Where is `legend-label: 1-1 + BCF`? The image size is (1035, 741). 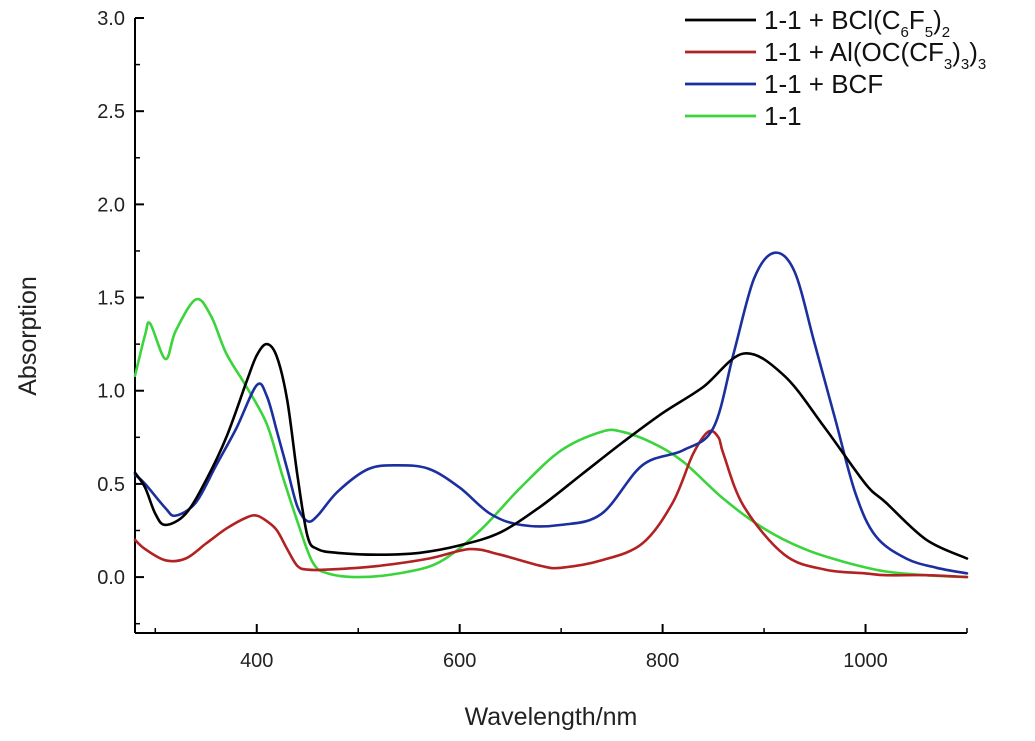 legend-label: 1-1 + BCF is located at coordinates (823, 84).